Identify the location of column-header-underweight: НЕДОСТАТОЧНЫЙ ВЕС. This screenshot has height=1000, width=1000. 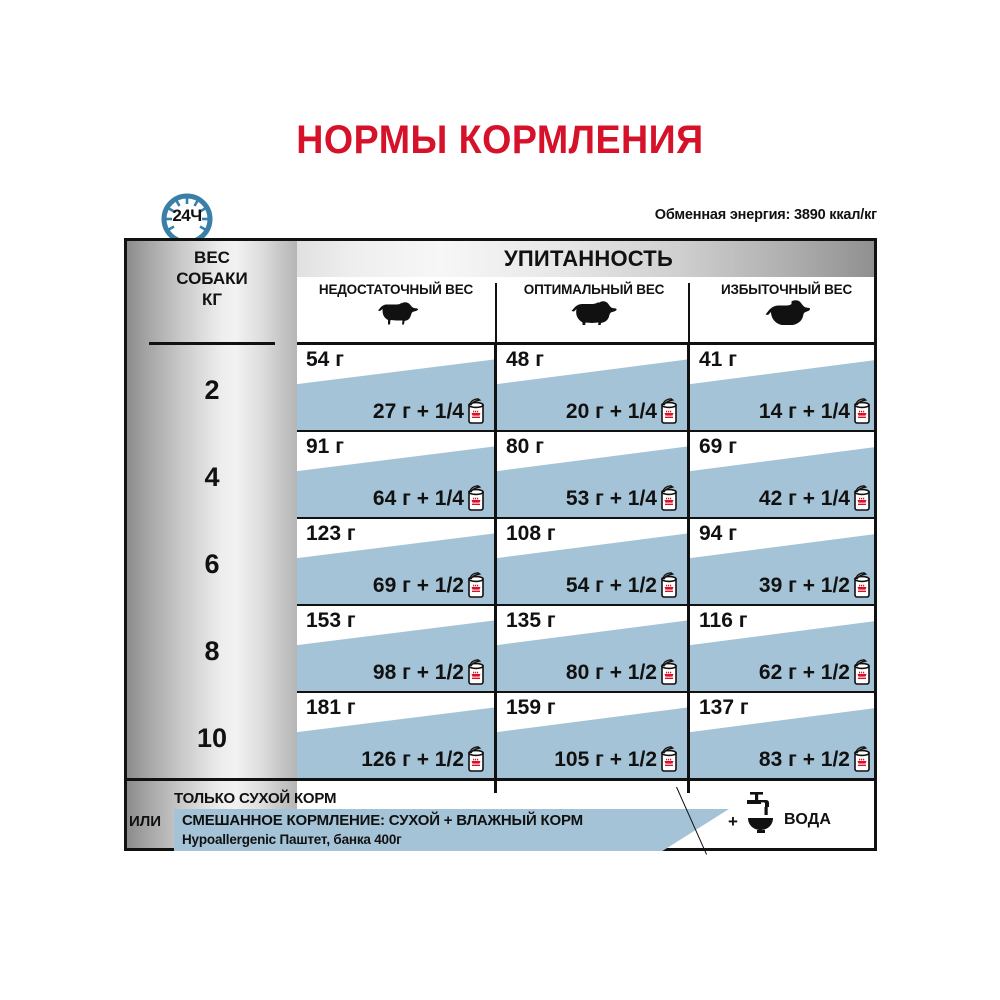
(396, 309).